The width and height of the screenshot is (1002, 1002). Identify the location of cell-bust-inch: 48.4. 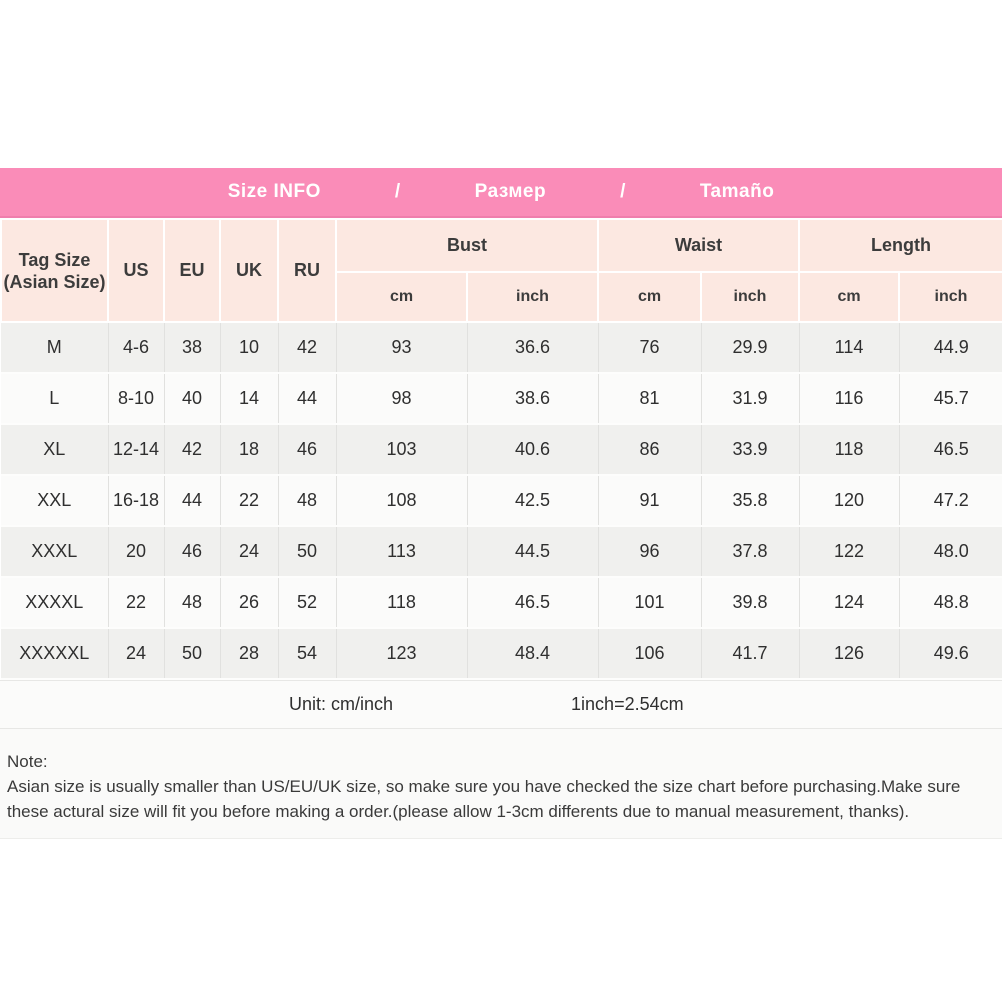
(533, 654).